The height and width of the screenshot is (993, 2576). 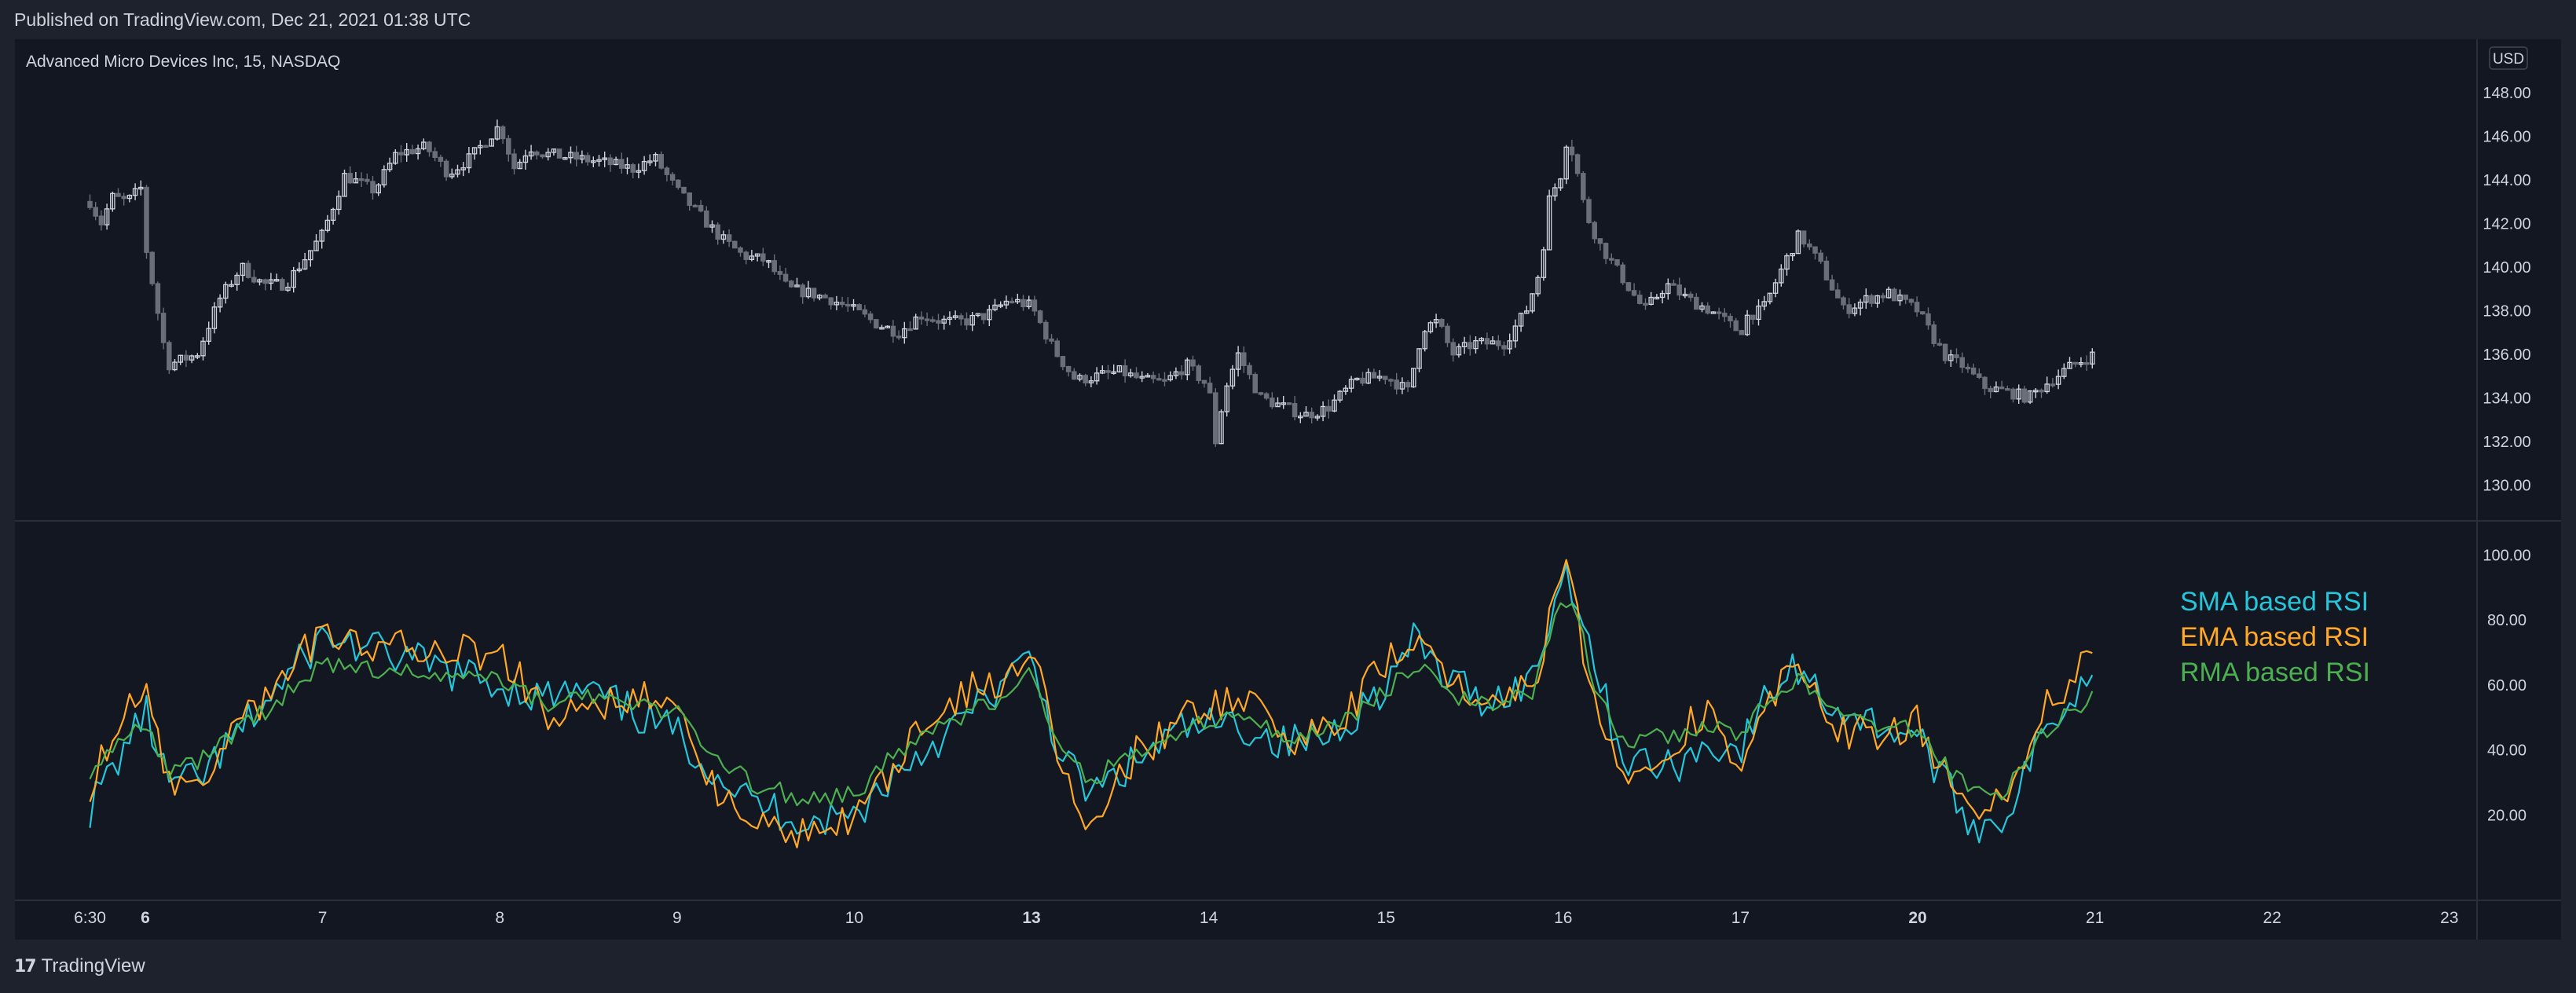 What do you see at coordinates (2506, 485) in the screenshot?
I see `price-tick-label: 130.00` at bounding box center [2506, 485].